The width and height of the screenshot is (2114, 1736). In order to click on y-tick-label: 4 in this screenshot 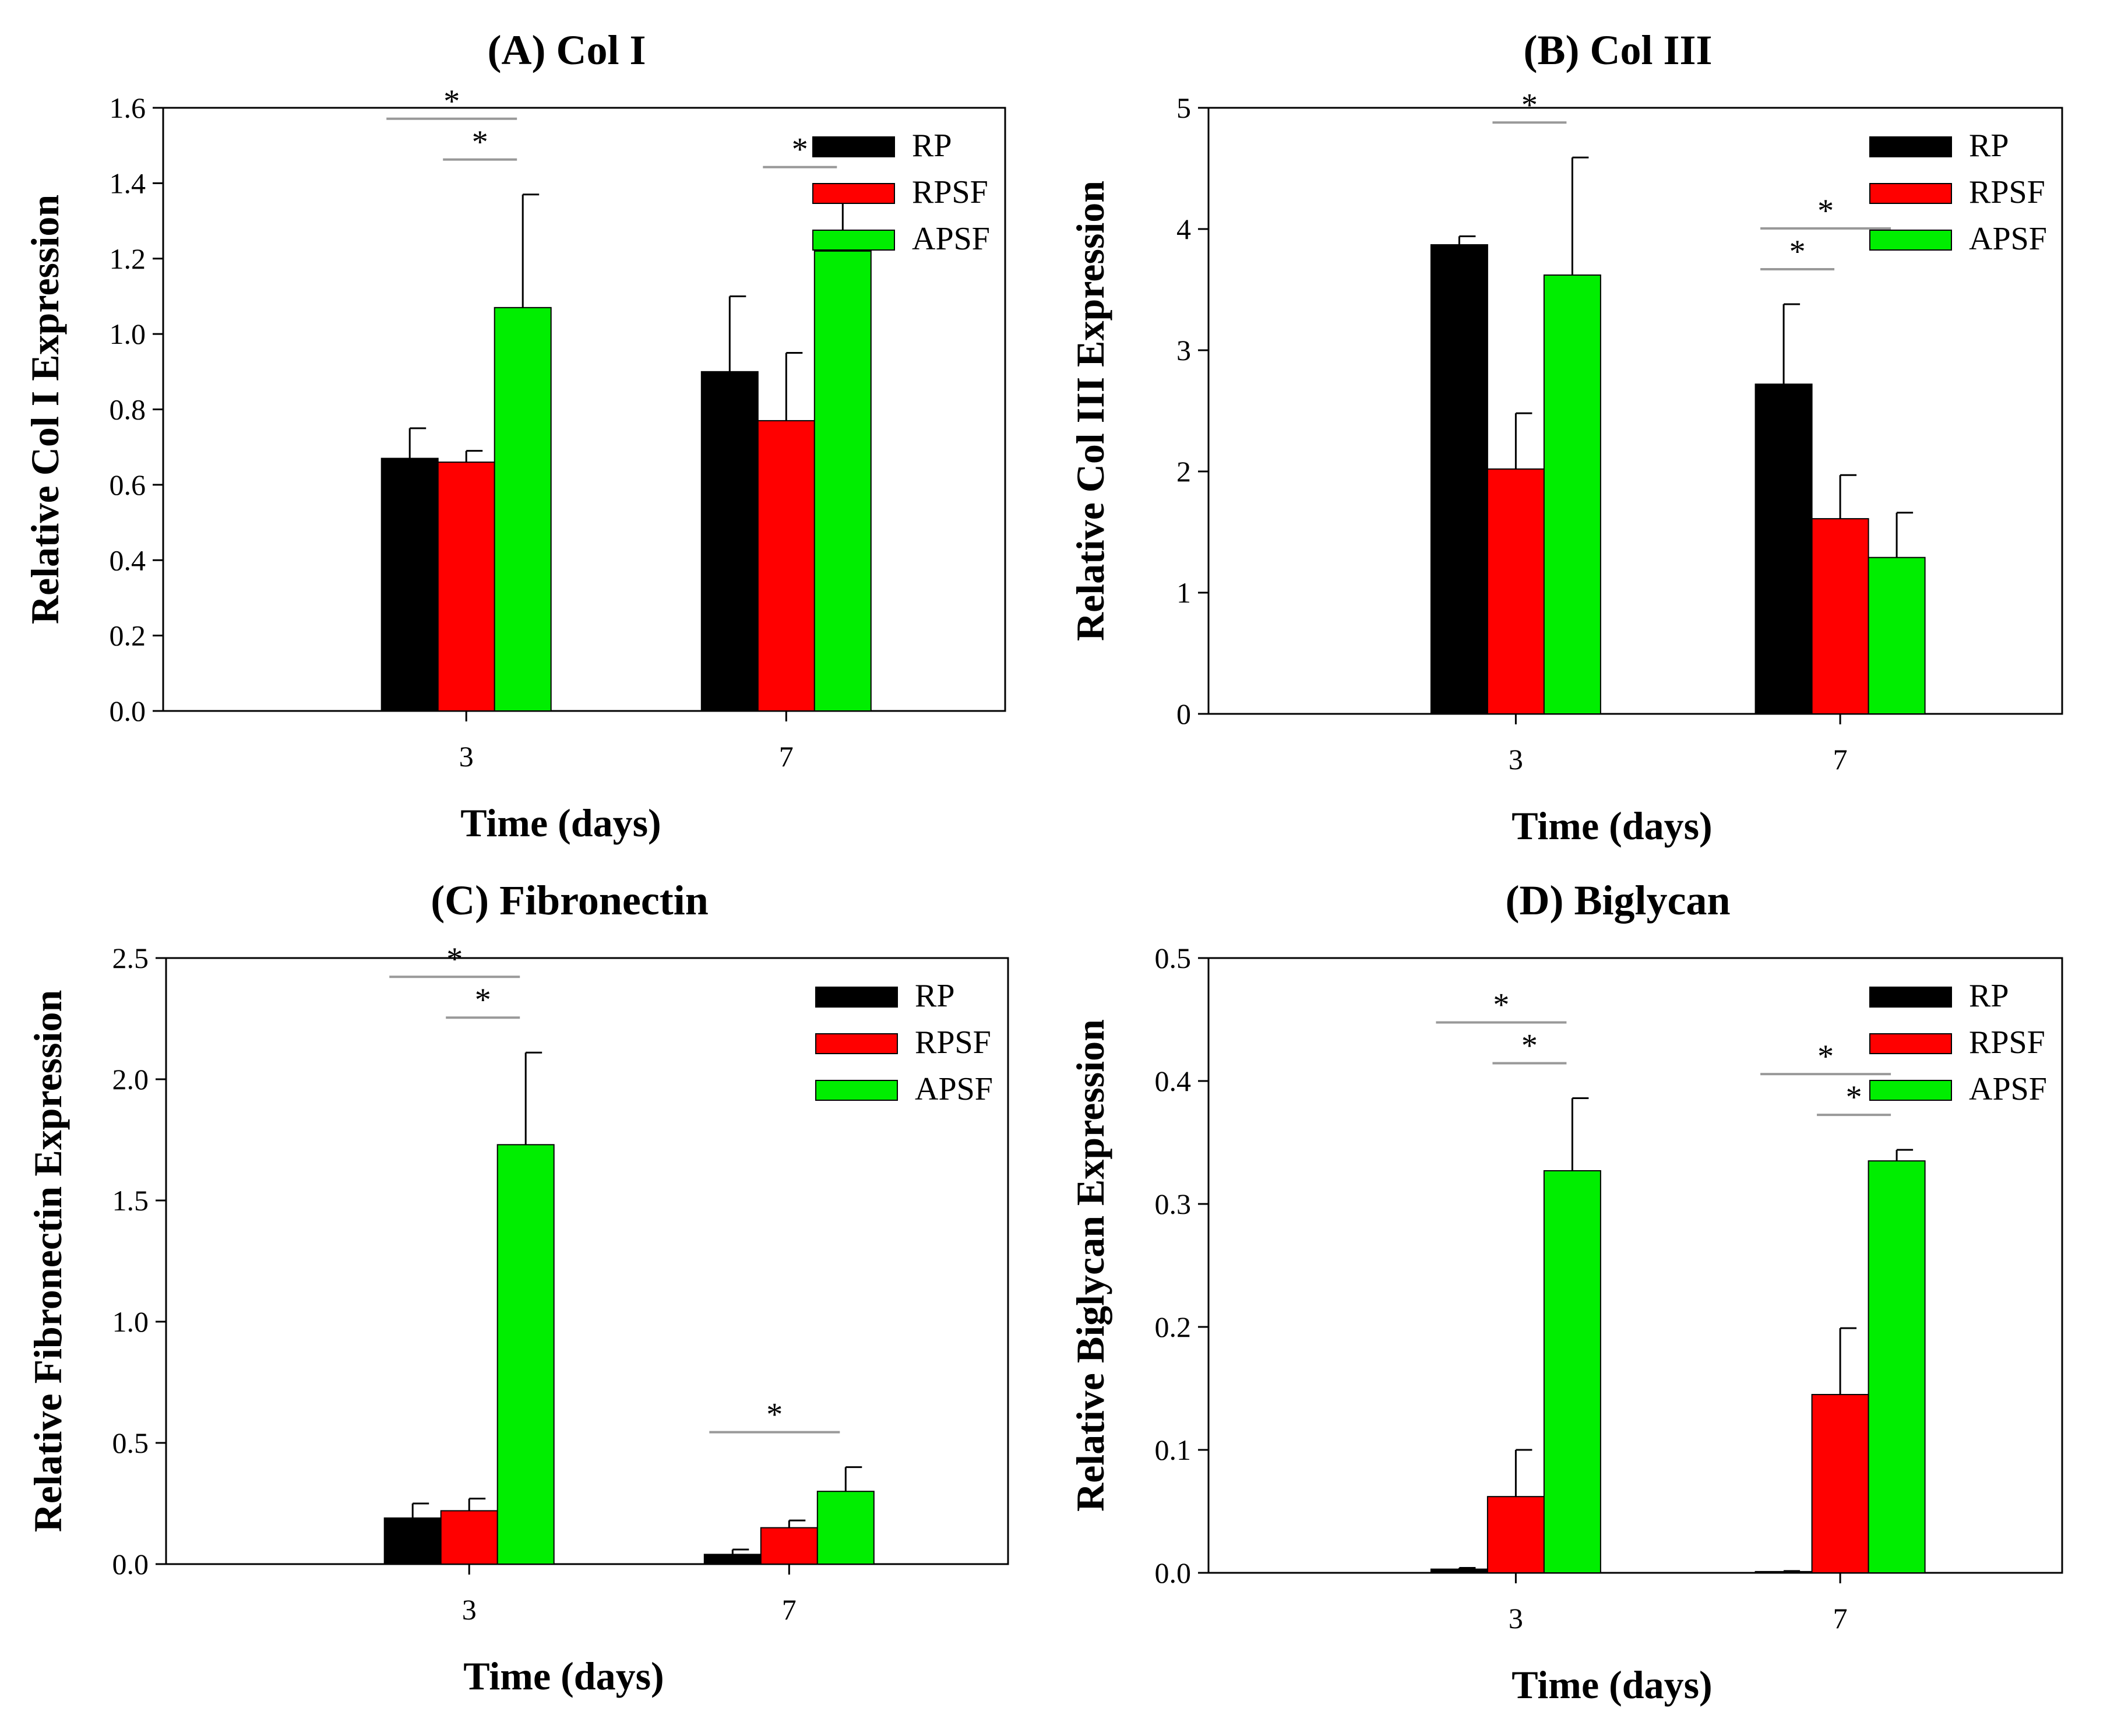, I will do `click(1183, 229)`.